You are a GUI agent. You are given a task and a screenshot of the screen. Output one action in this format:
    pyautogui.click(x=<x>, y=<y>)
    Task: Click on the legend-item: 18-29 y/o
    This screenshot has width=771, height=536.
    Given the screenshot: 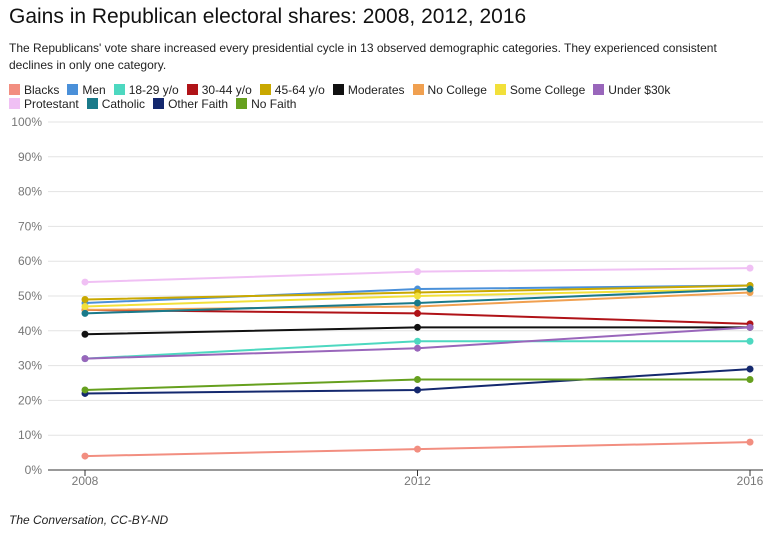 What is the action you would take?
    pyautogui.click(x=146, y=90)
    